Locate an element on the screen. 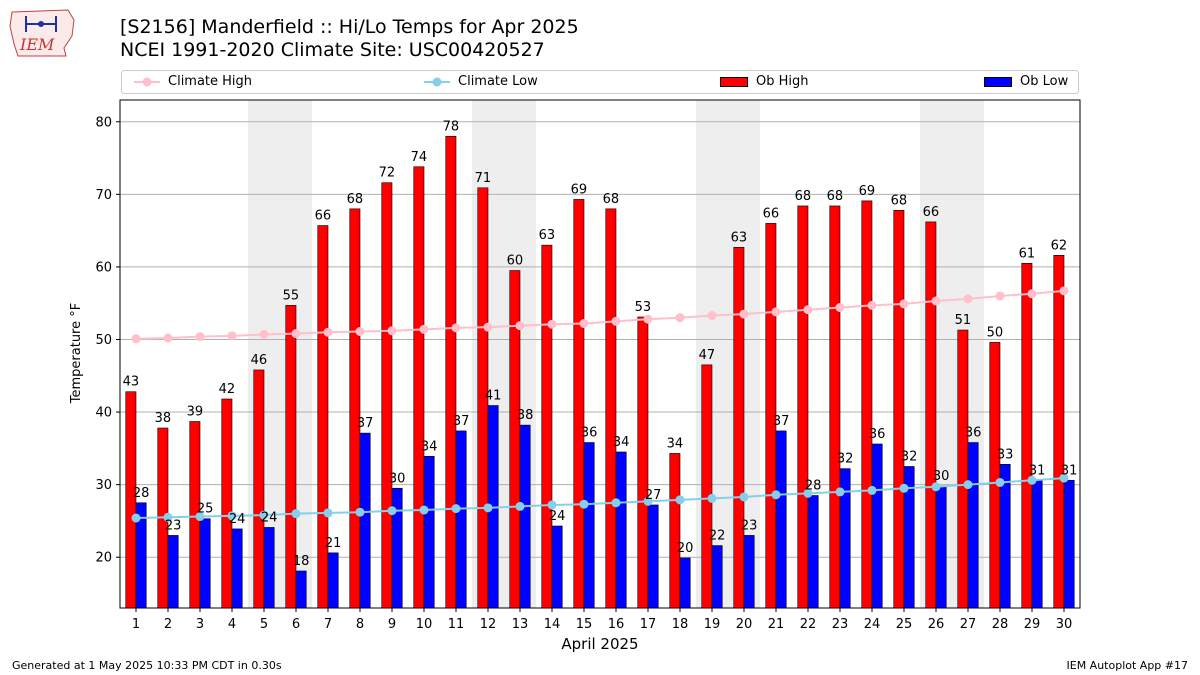  ob-low-label: 30 is located at coordinates (941, 476).